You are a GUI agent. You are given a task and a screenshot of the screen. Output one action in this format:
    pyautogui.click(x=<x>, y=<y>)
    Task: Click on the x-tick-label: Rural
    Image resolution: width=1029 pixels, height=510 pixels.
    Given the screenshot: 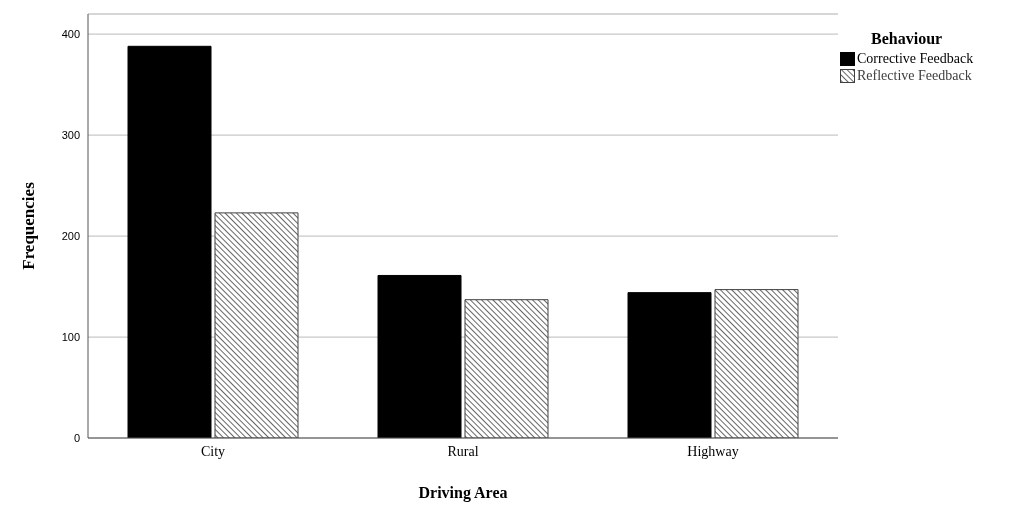 What is the action you would take?
    pyautogui.click(x=463, y=451)
    